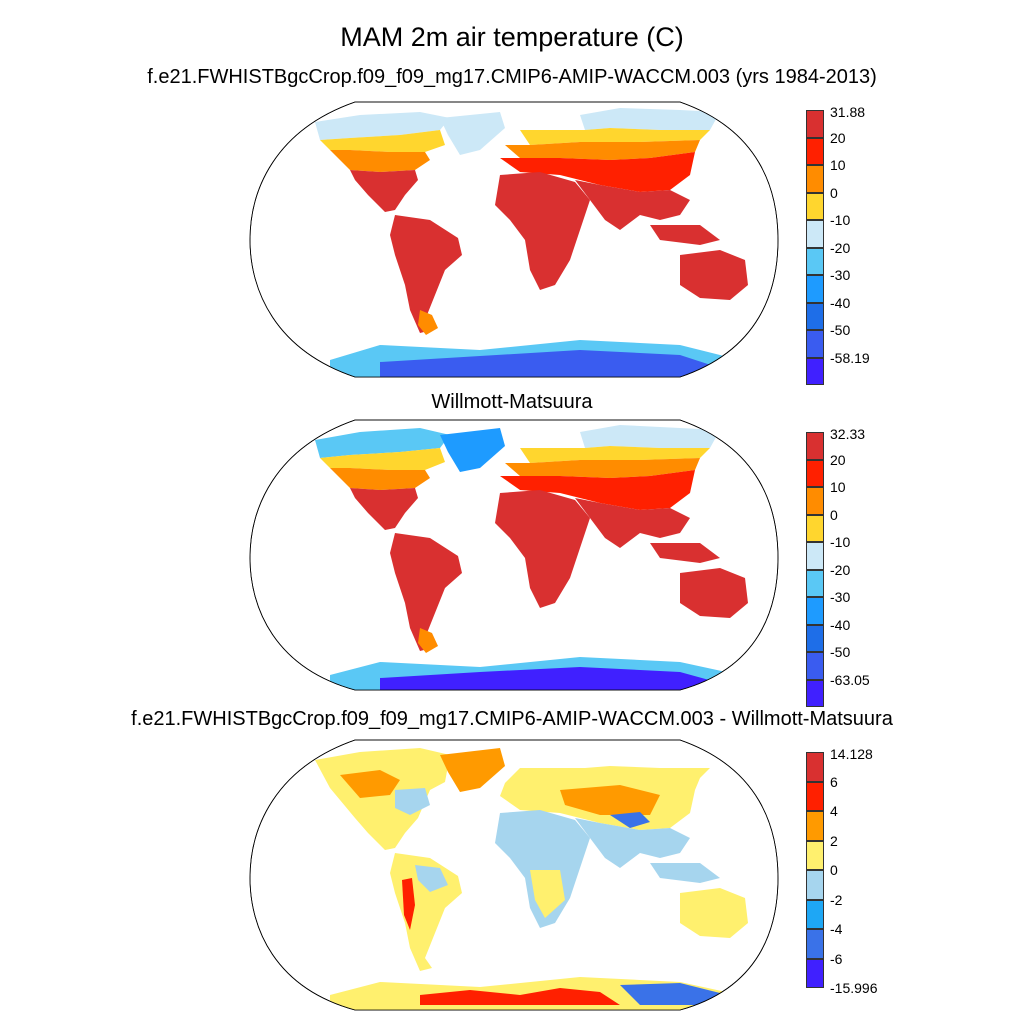 Image resolution: width=1024 pixels, height=1024 pixels. What do you see at coordinates (382, 799) in the screenshot?
I see `north-america-diff` at bounding box center [382, 799].